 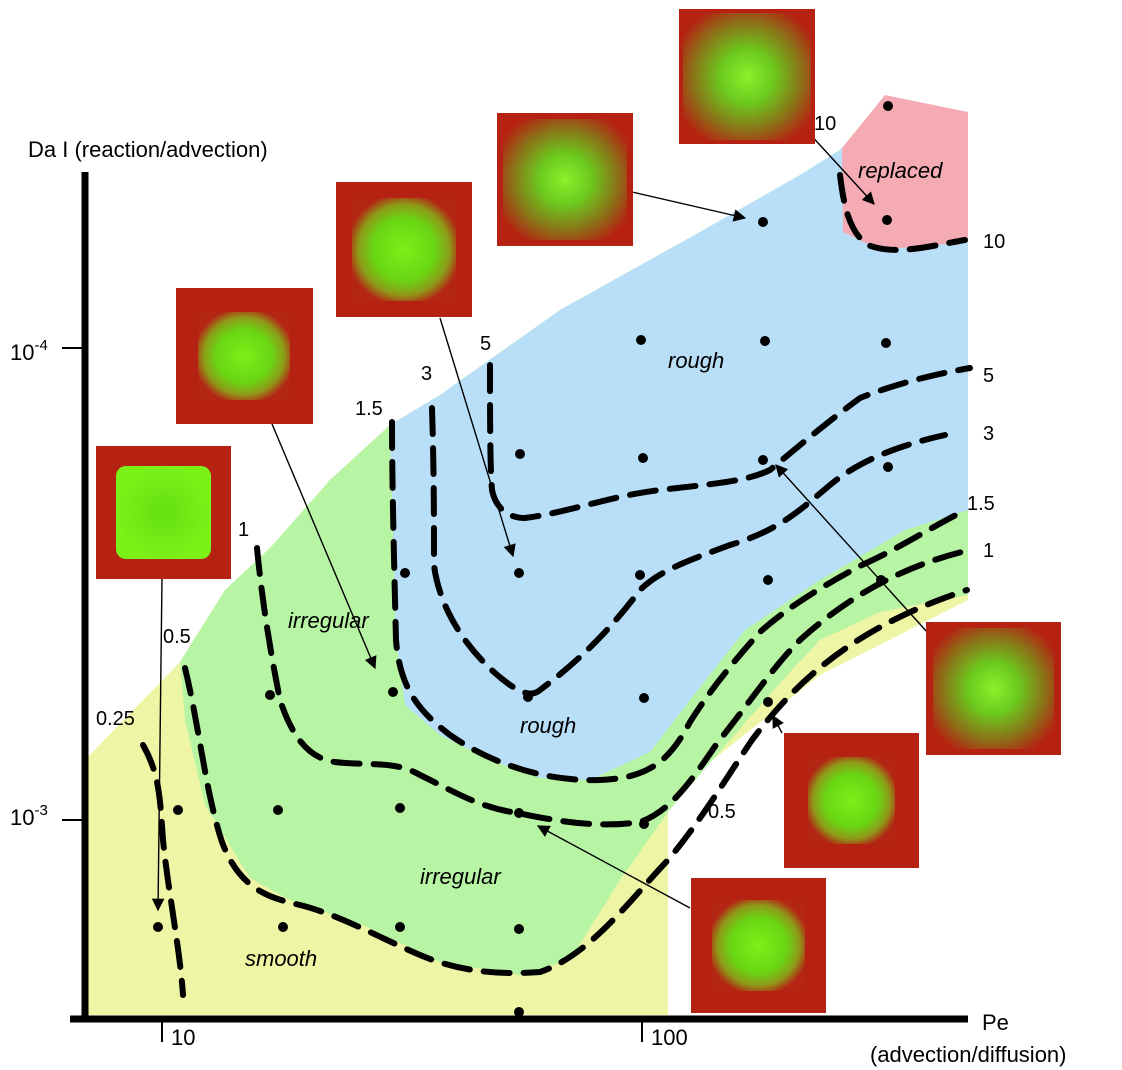 What do you see at coordinates (548, 725) in the screenshot?
I see `regime-label-rough-lower: rough` at bounding box center [548, 725].